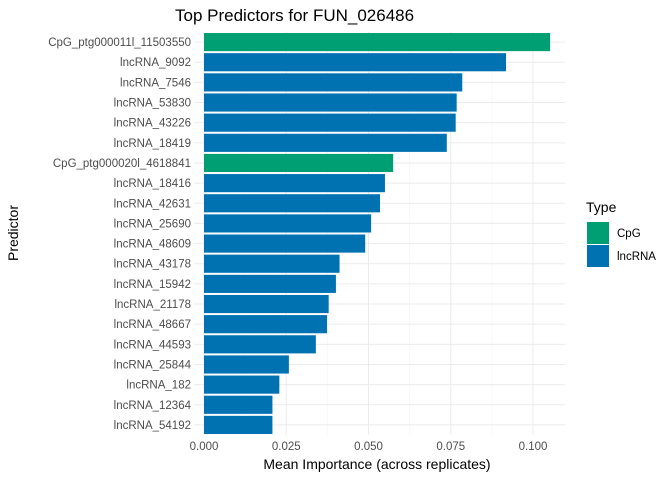 The width and height of the screenshot is (672, 485). Describe the element at coordinates (152, 265) in the screenshot. I see `y-tick-label: lncRNA_43178` at that location.